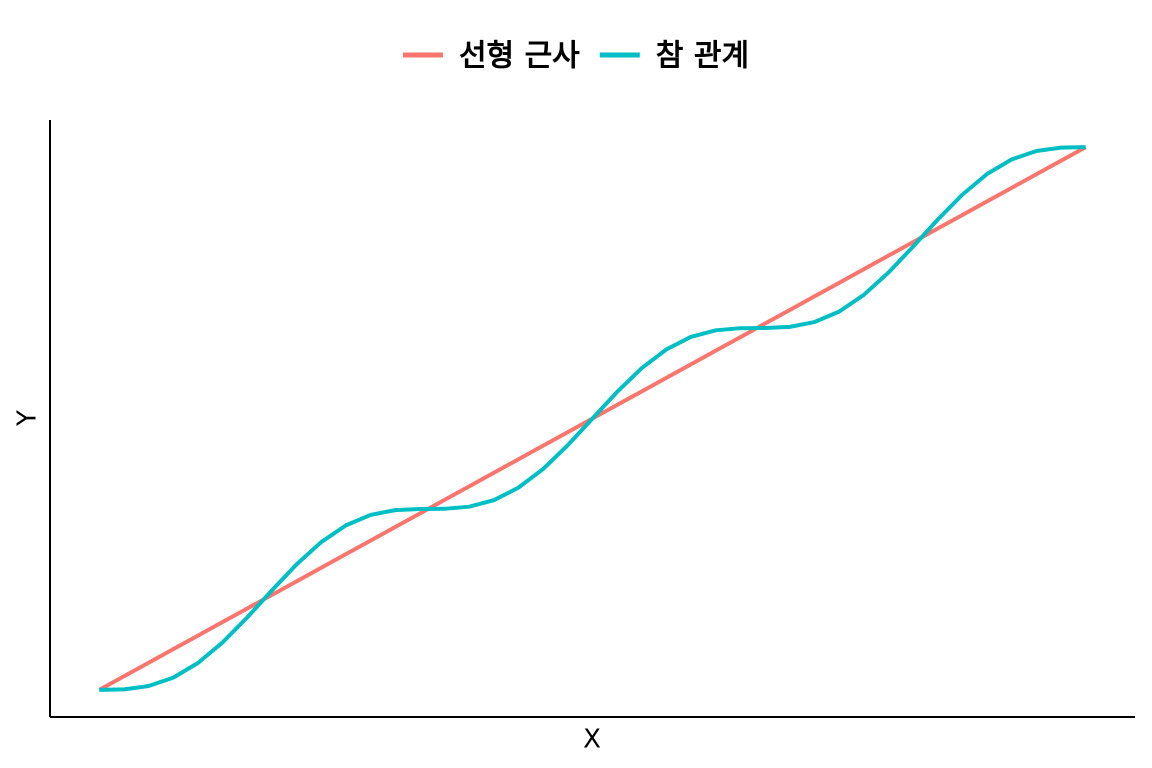  What do you see at coordinates (592, 740) in the screenshot?
I see `x-axis-title: X` at bounding box center [592, 740].